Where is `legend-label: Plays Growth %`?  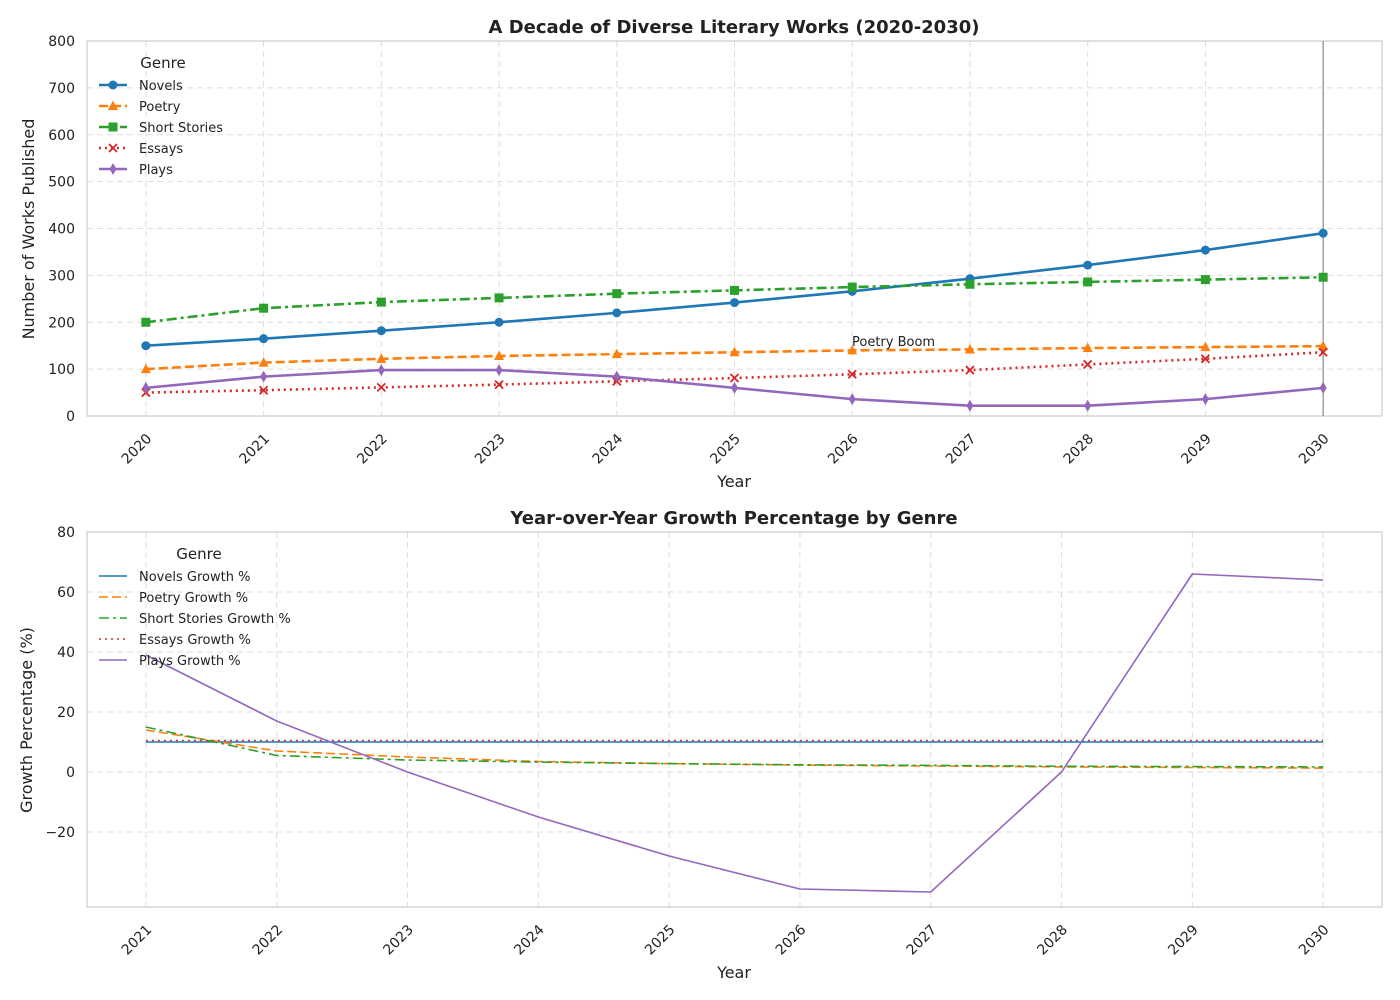 legend-label: Plays Growth % is located at coordinates (190, 661).